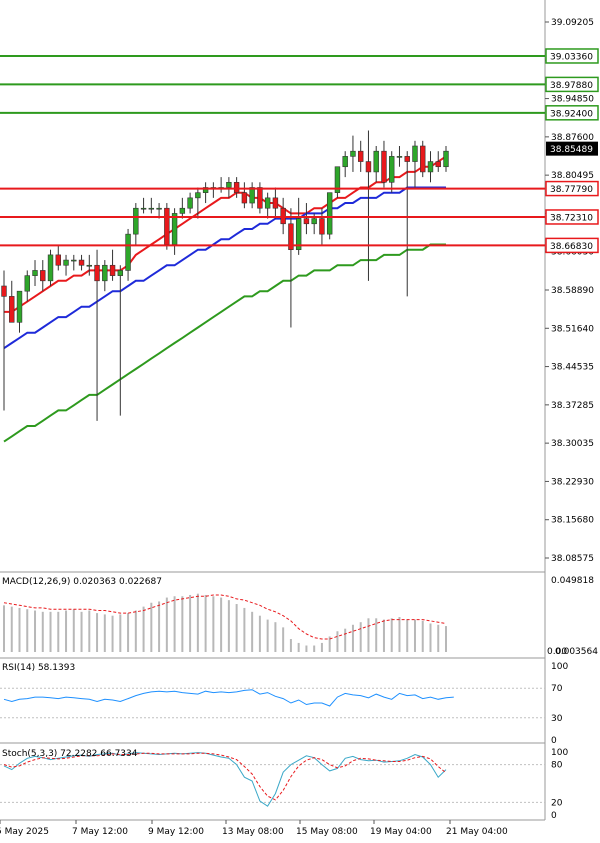 This screenshot has width=600, height=843. What do you see at coordinates (572, 482) in the screenshot?
I see `price-tick-label: 38.22930` at bounding box center [572, 482].